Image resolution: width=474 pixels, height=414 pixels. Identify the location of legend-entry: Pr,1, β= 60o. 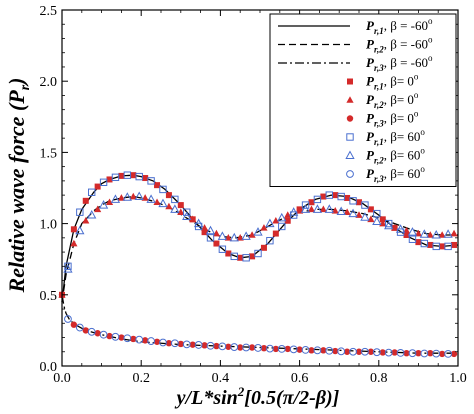
(385, 137).